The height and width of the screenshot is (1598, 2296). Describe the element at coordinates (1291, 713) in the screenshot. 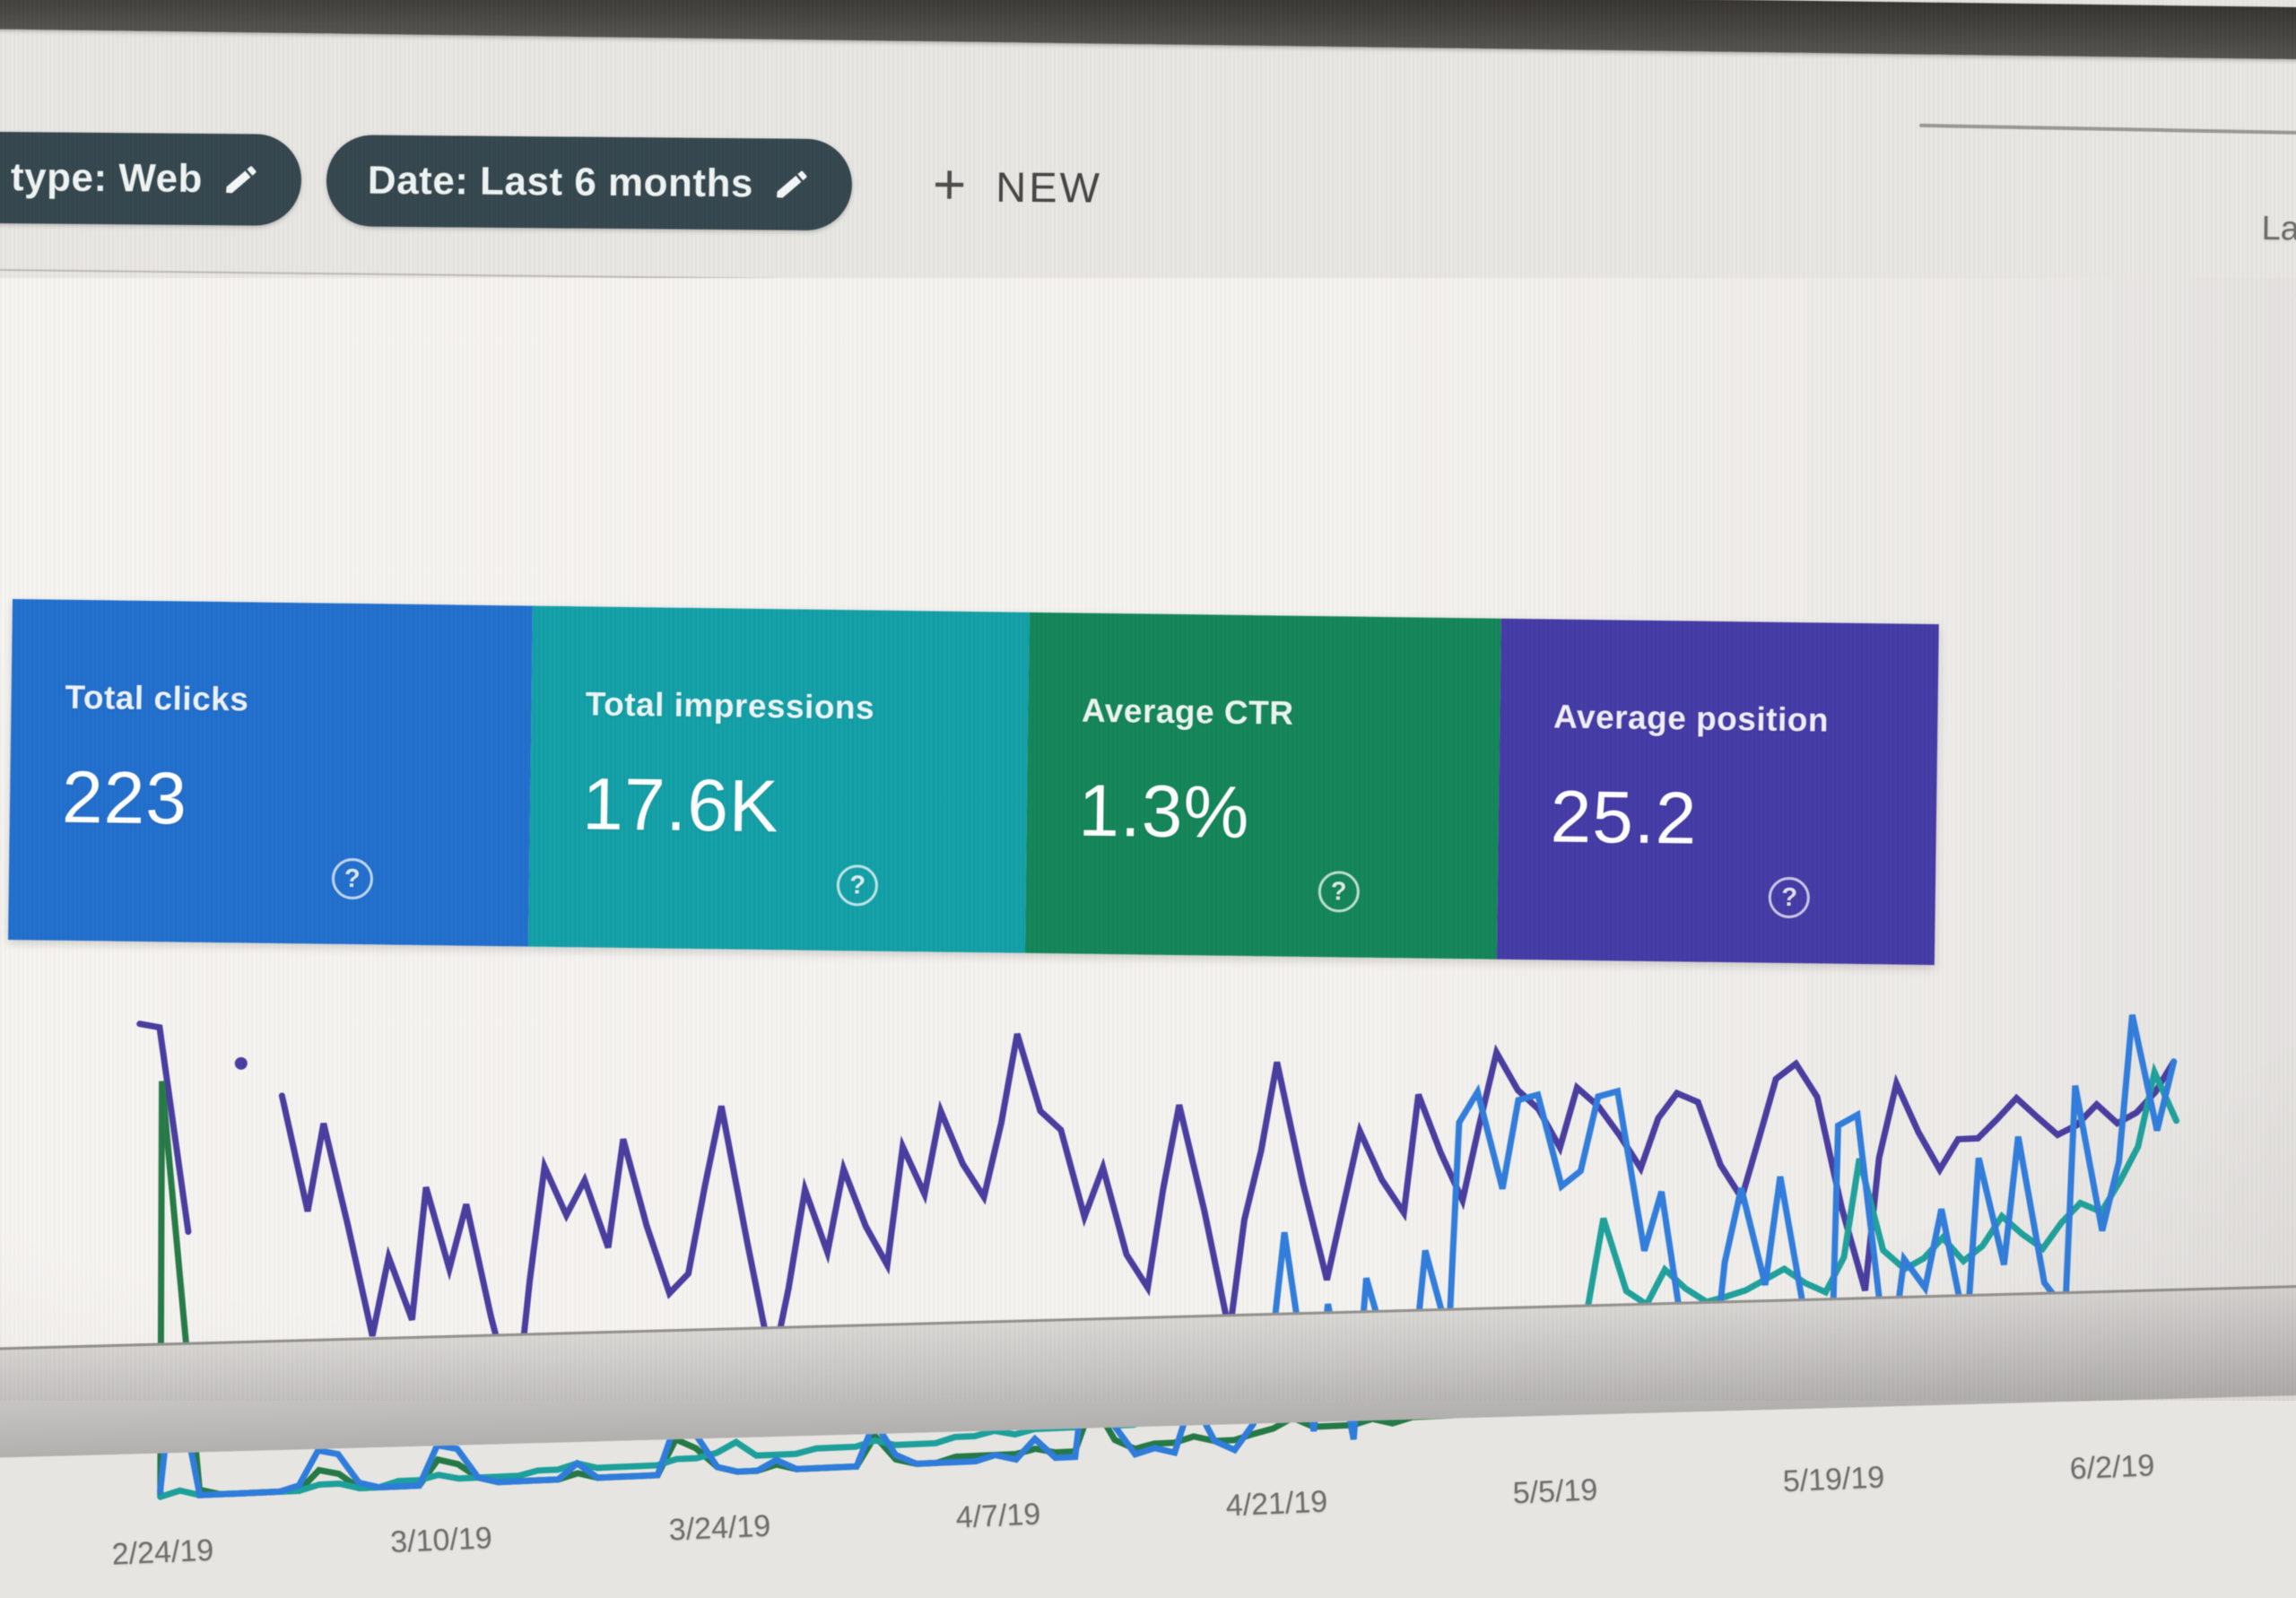

I see `card-label: Average CTR` at that location.